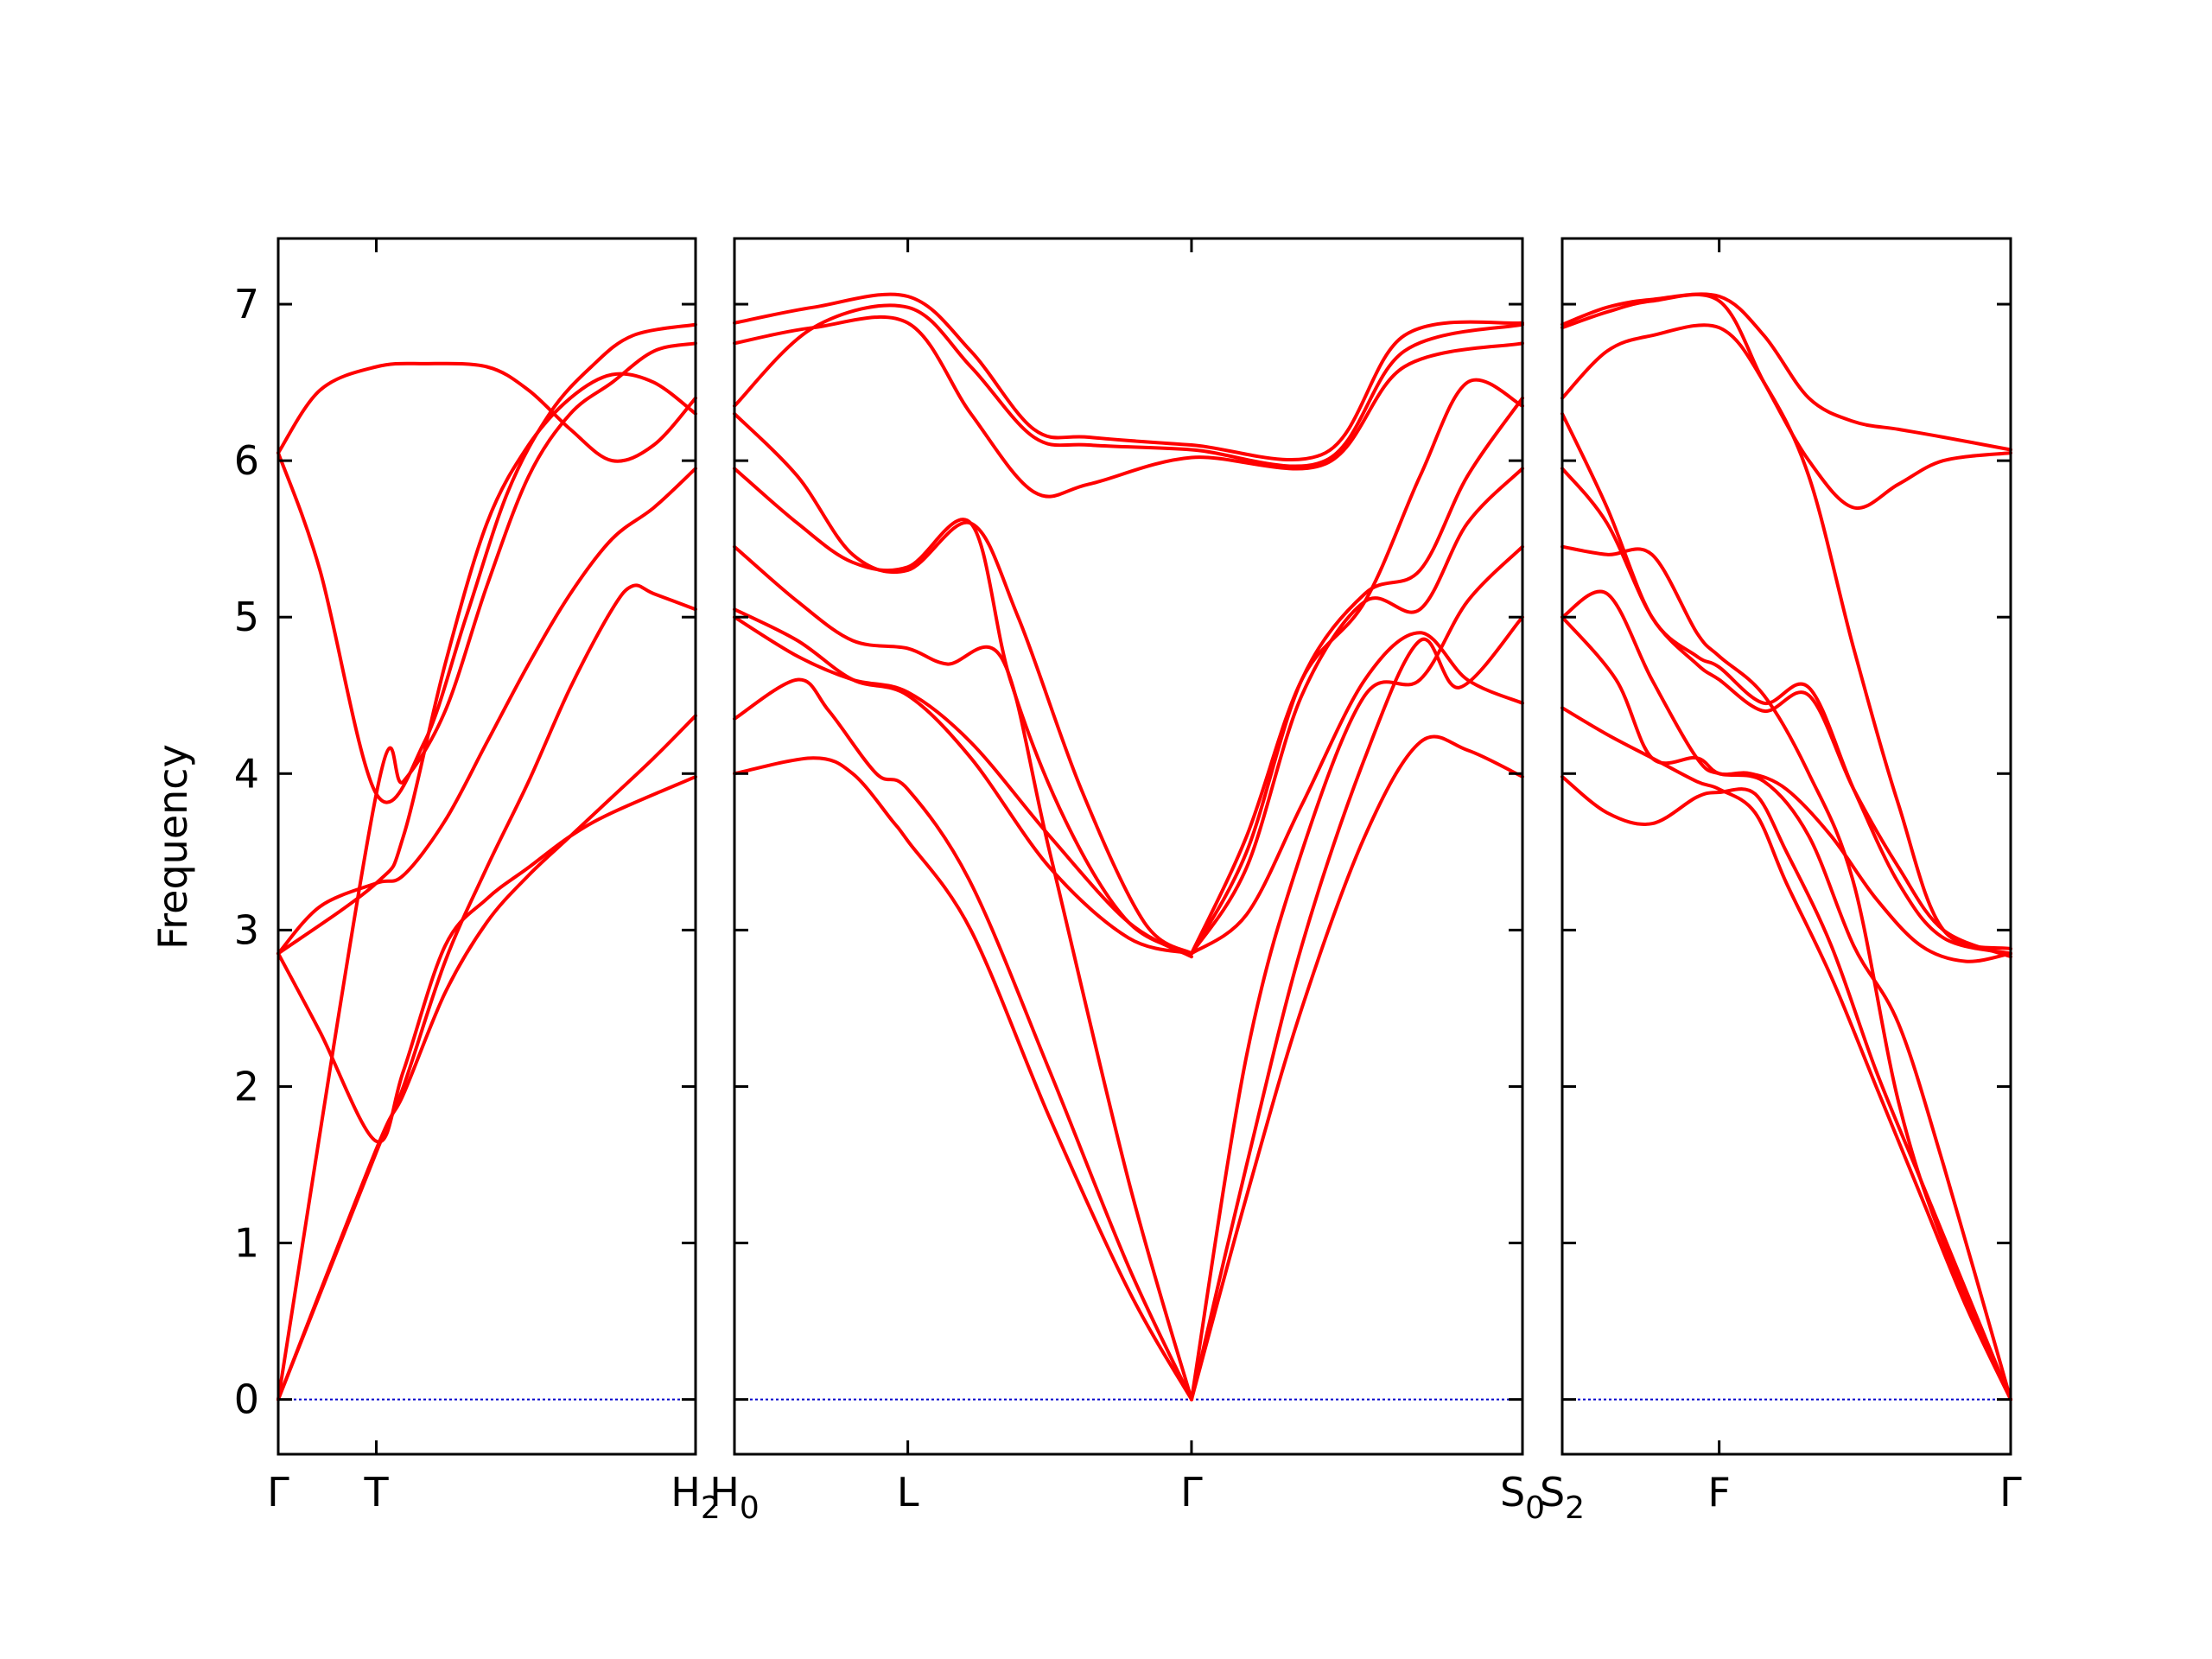  I want to click on y-axis-label: Frequency, so click(172, 847).